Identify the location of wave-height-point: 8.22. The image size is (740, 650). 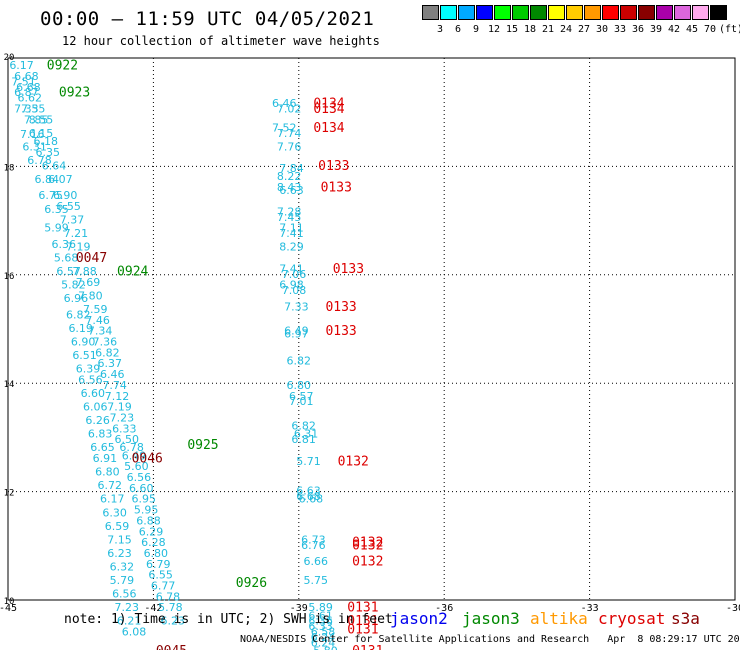
(289, 176).